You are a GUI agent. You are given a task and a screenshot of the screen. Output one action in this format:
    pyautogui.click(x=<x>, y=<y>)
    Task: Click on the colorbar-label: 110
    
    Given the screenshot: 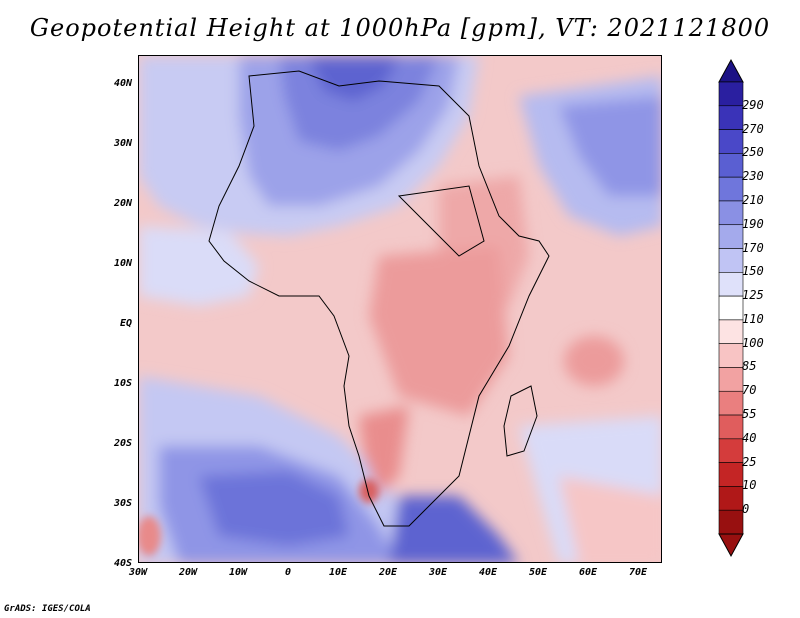 What is the action you would take?
    pyautogui.click(x=753, y=318)
    